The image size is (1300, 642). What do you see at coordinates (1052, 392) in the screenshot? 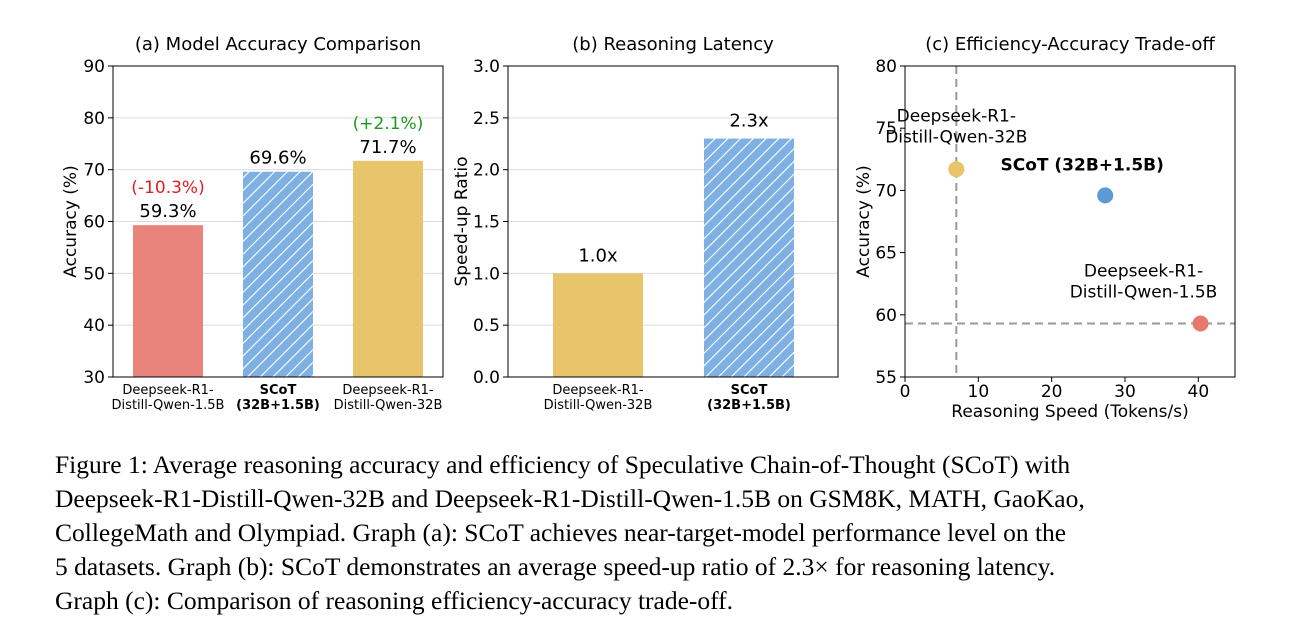
I see `x-tick-label: 20` at bounding box center [1052, 392].